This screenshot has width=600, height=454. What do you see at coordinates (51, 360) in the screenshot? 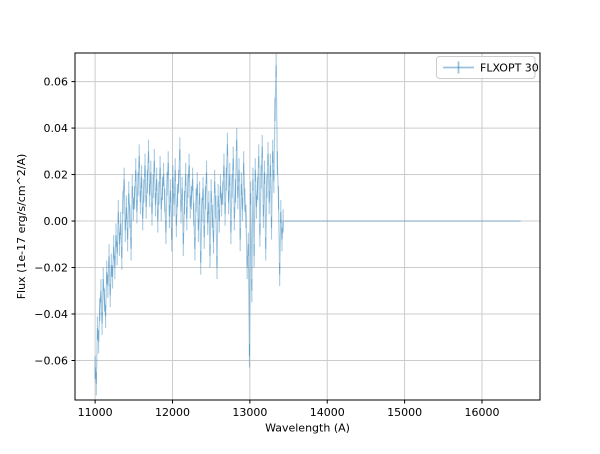
I see `y-tick-label: −0.06` at bounding box center [51, 360].